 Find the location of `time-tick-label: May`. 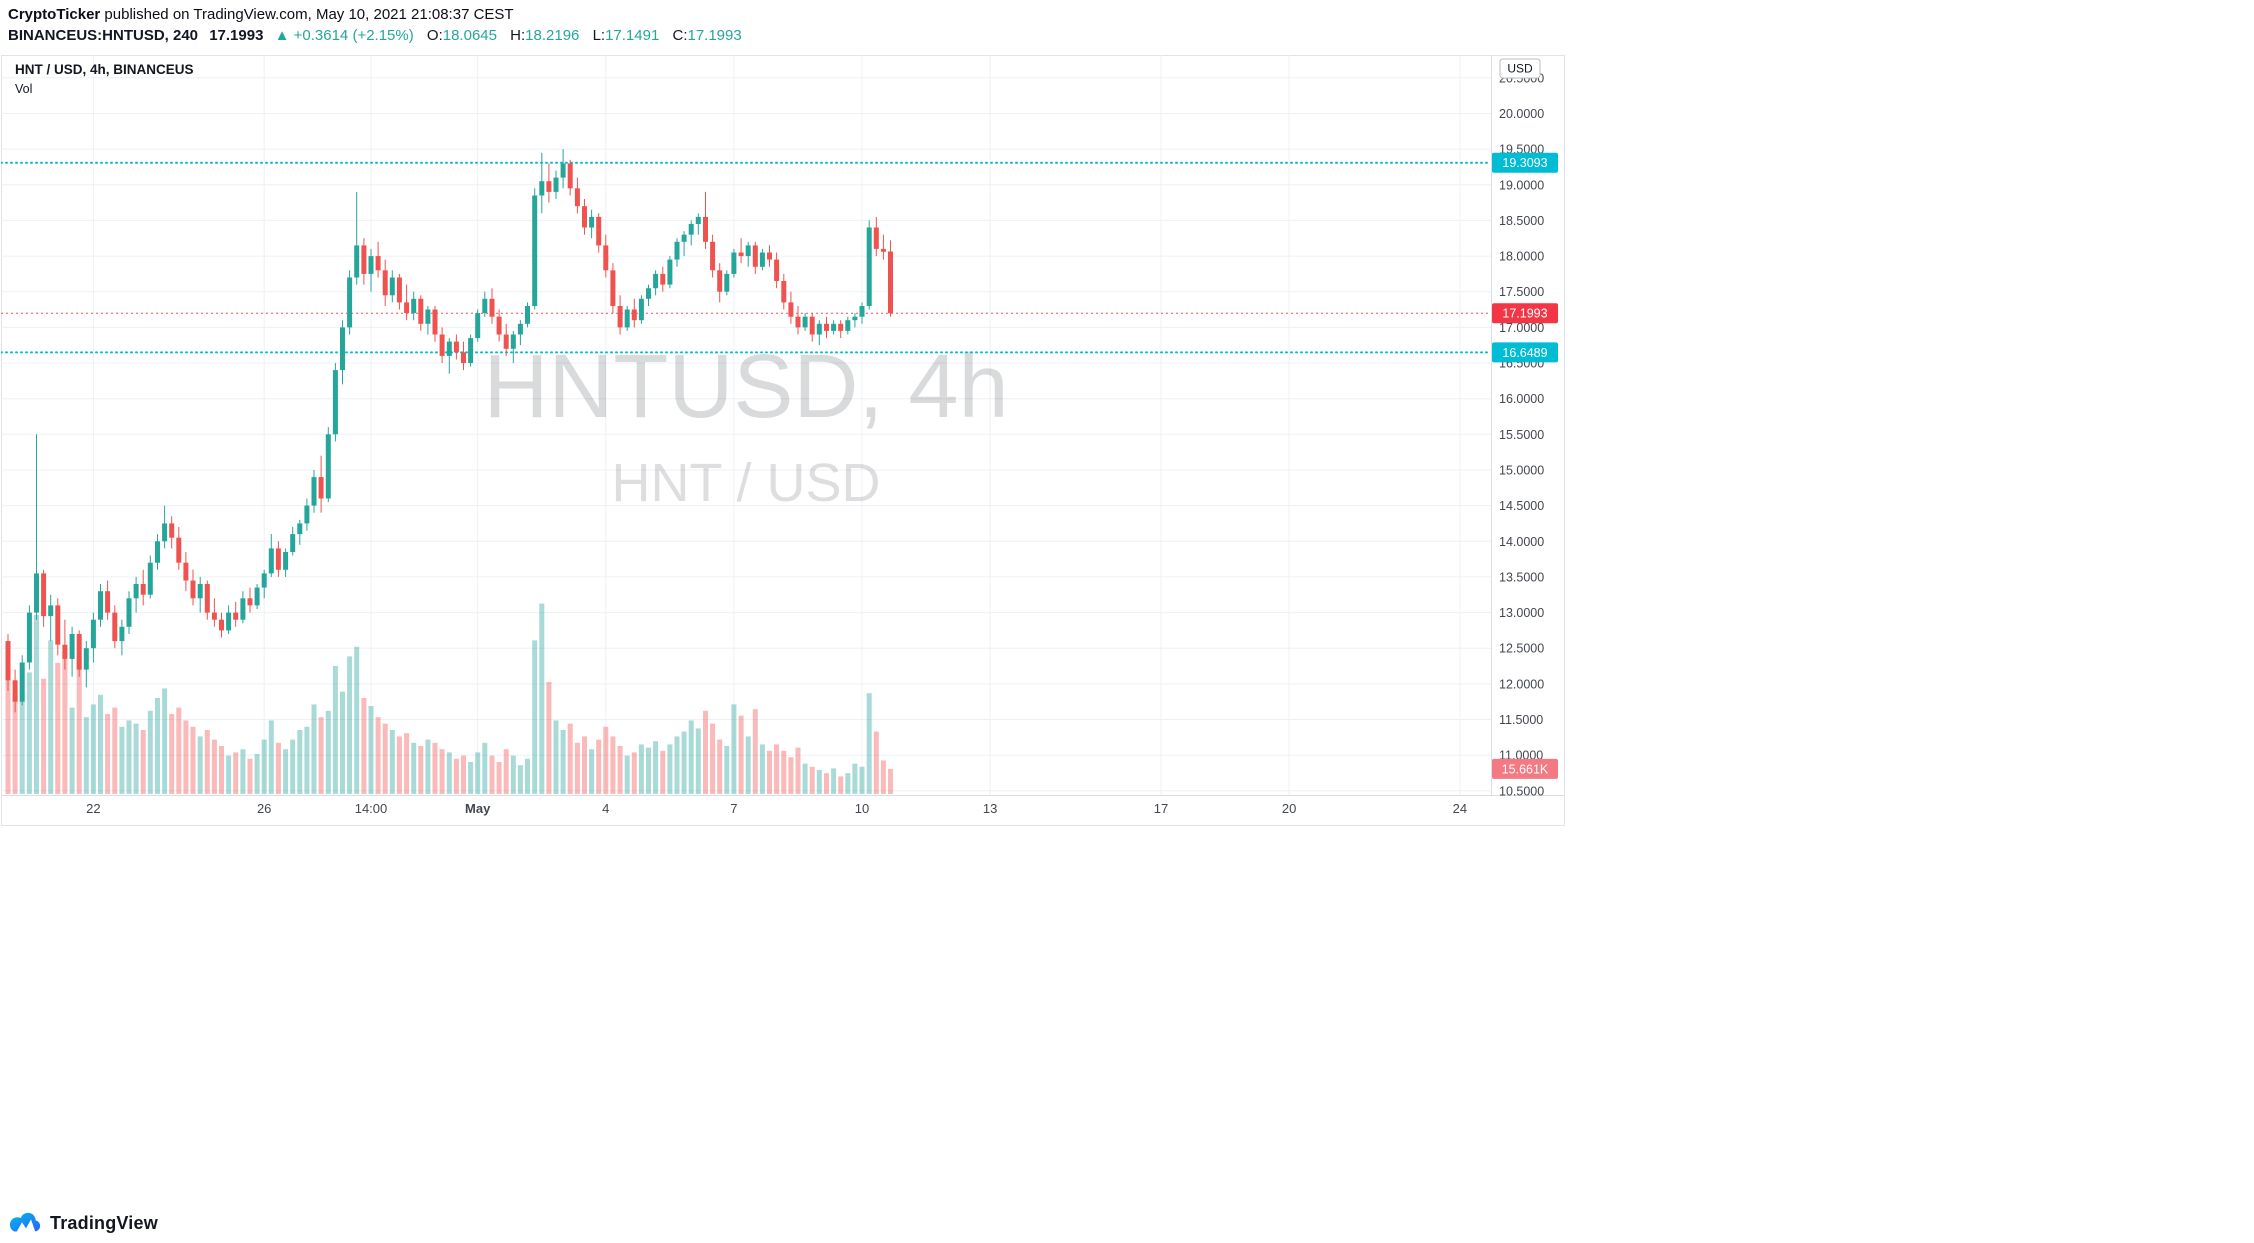

time-tick-label: May is located at coordinates (478, 808).